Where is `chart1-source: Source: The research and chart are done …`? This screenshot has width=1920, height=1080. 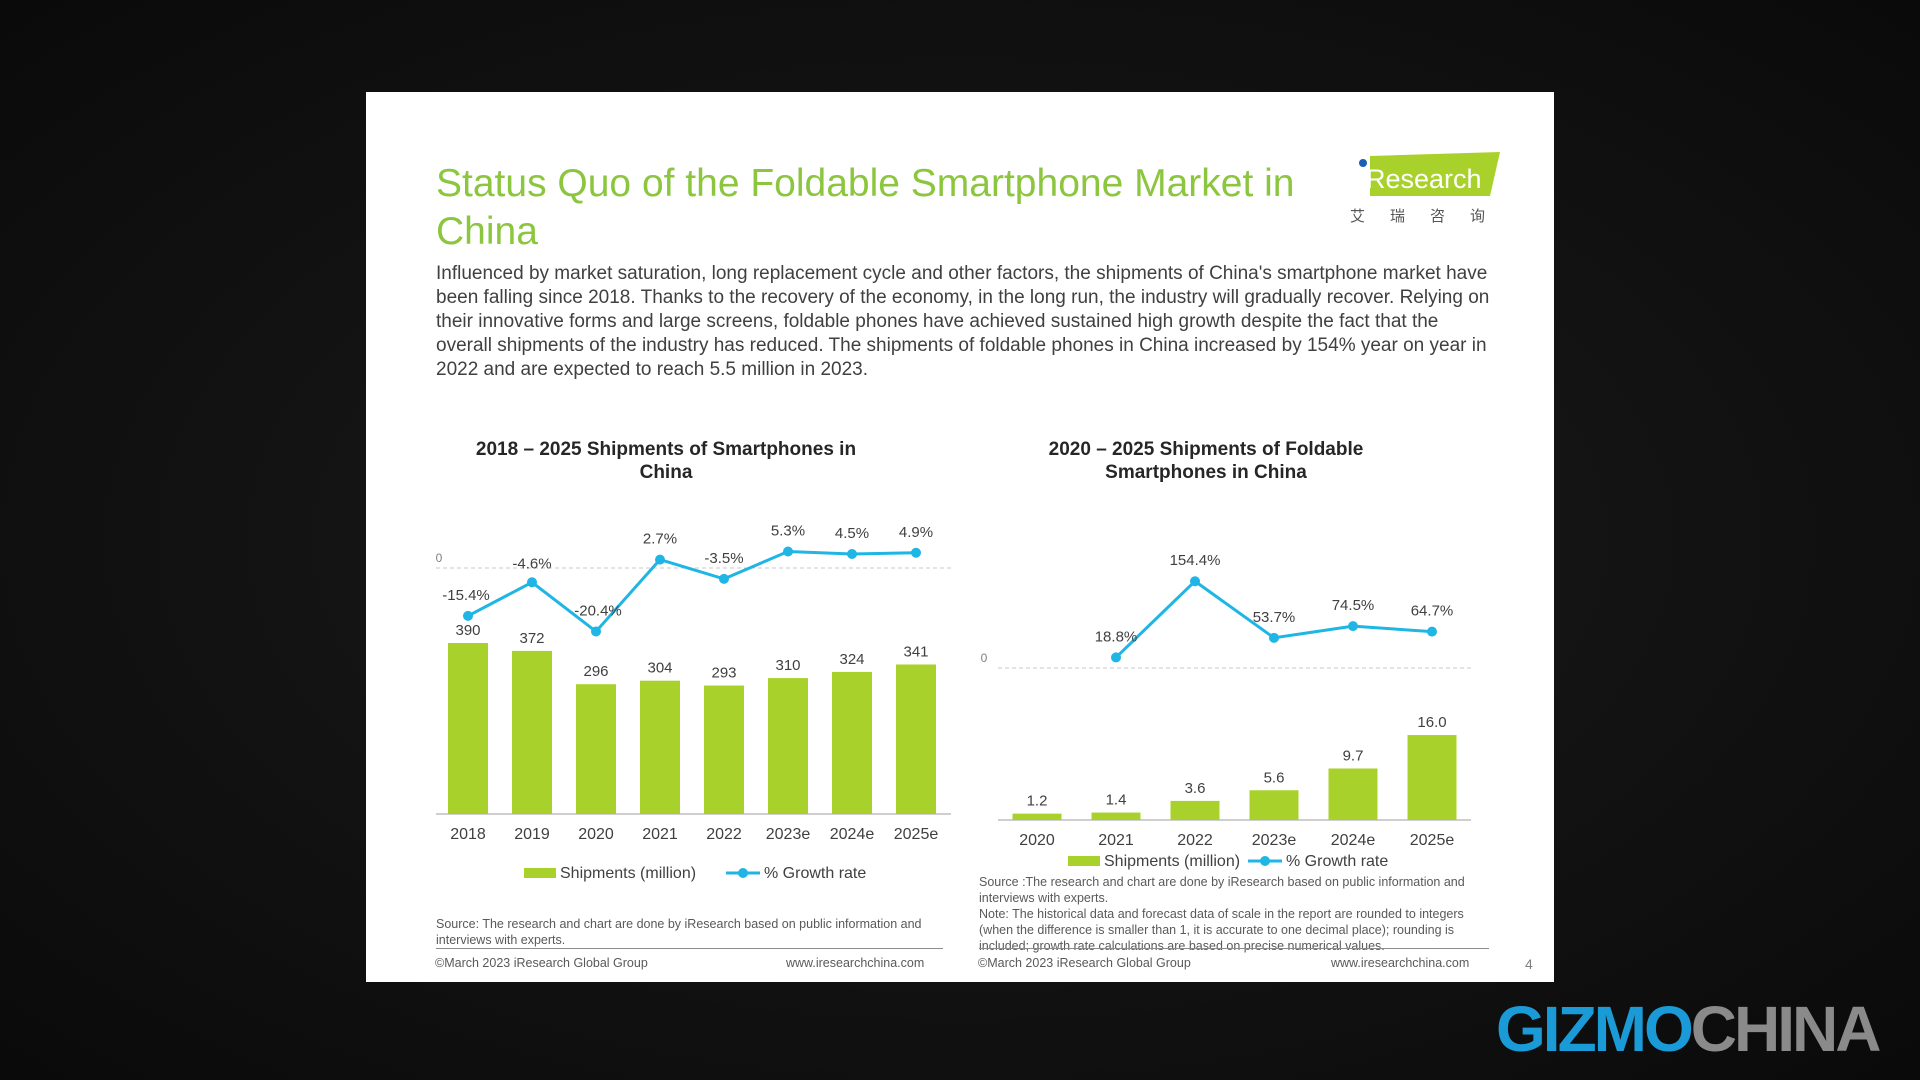
chart1-source: Source: The research and chart are done … is located at coordinates (679, 932).